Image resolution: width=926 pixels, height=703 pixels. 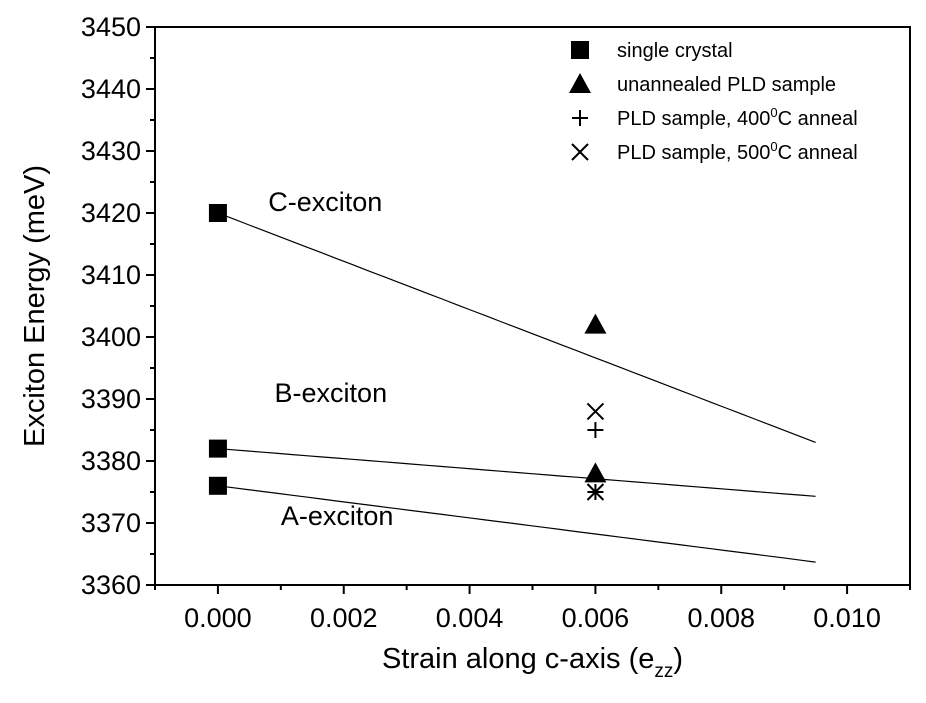 What do you see at coordinates (111, 275) in the screenshot?
I see `y-tick-label: 3410` at bounding box center [111, 275].